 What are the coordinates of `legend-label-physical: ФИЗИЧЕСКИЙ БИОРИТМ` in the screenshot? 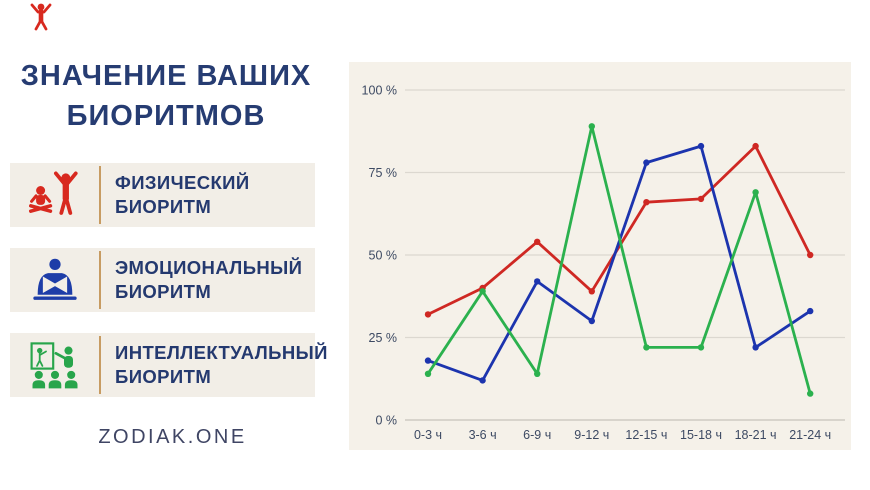 It's located at (182, 194).